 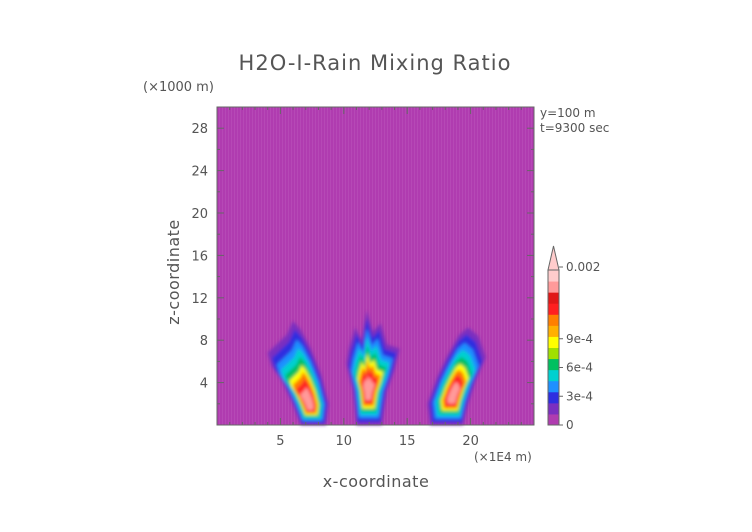 I want to click on annotation-y-position: y=100 m, so click(x=568, y=113).